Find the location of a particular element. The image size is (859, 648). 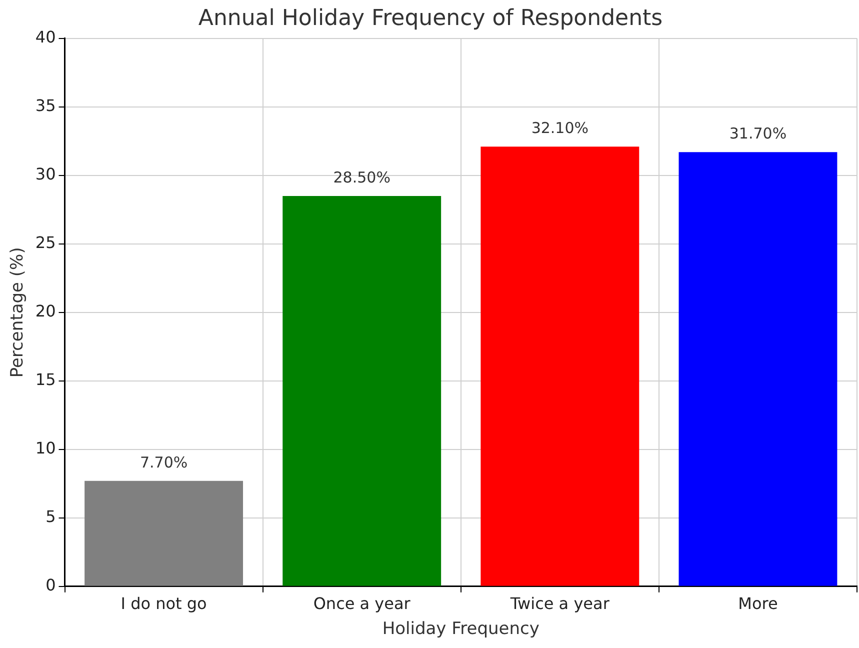

y-tick-label: 10 is located at coordinates (45, 448).